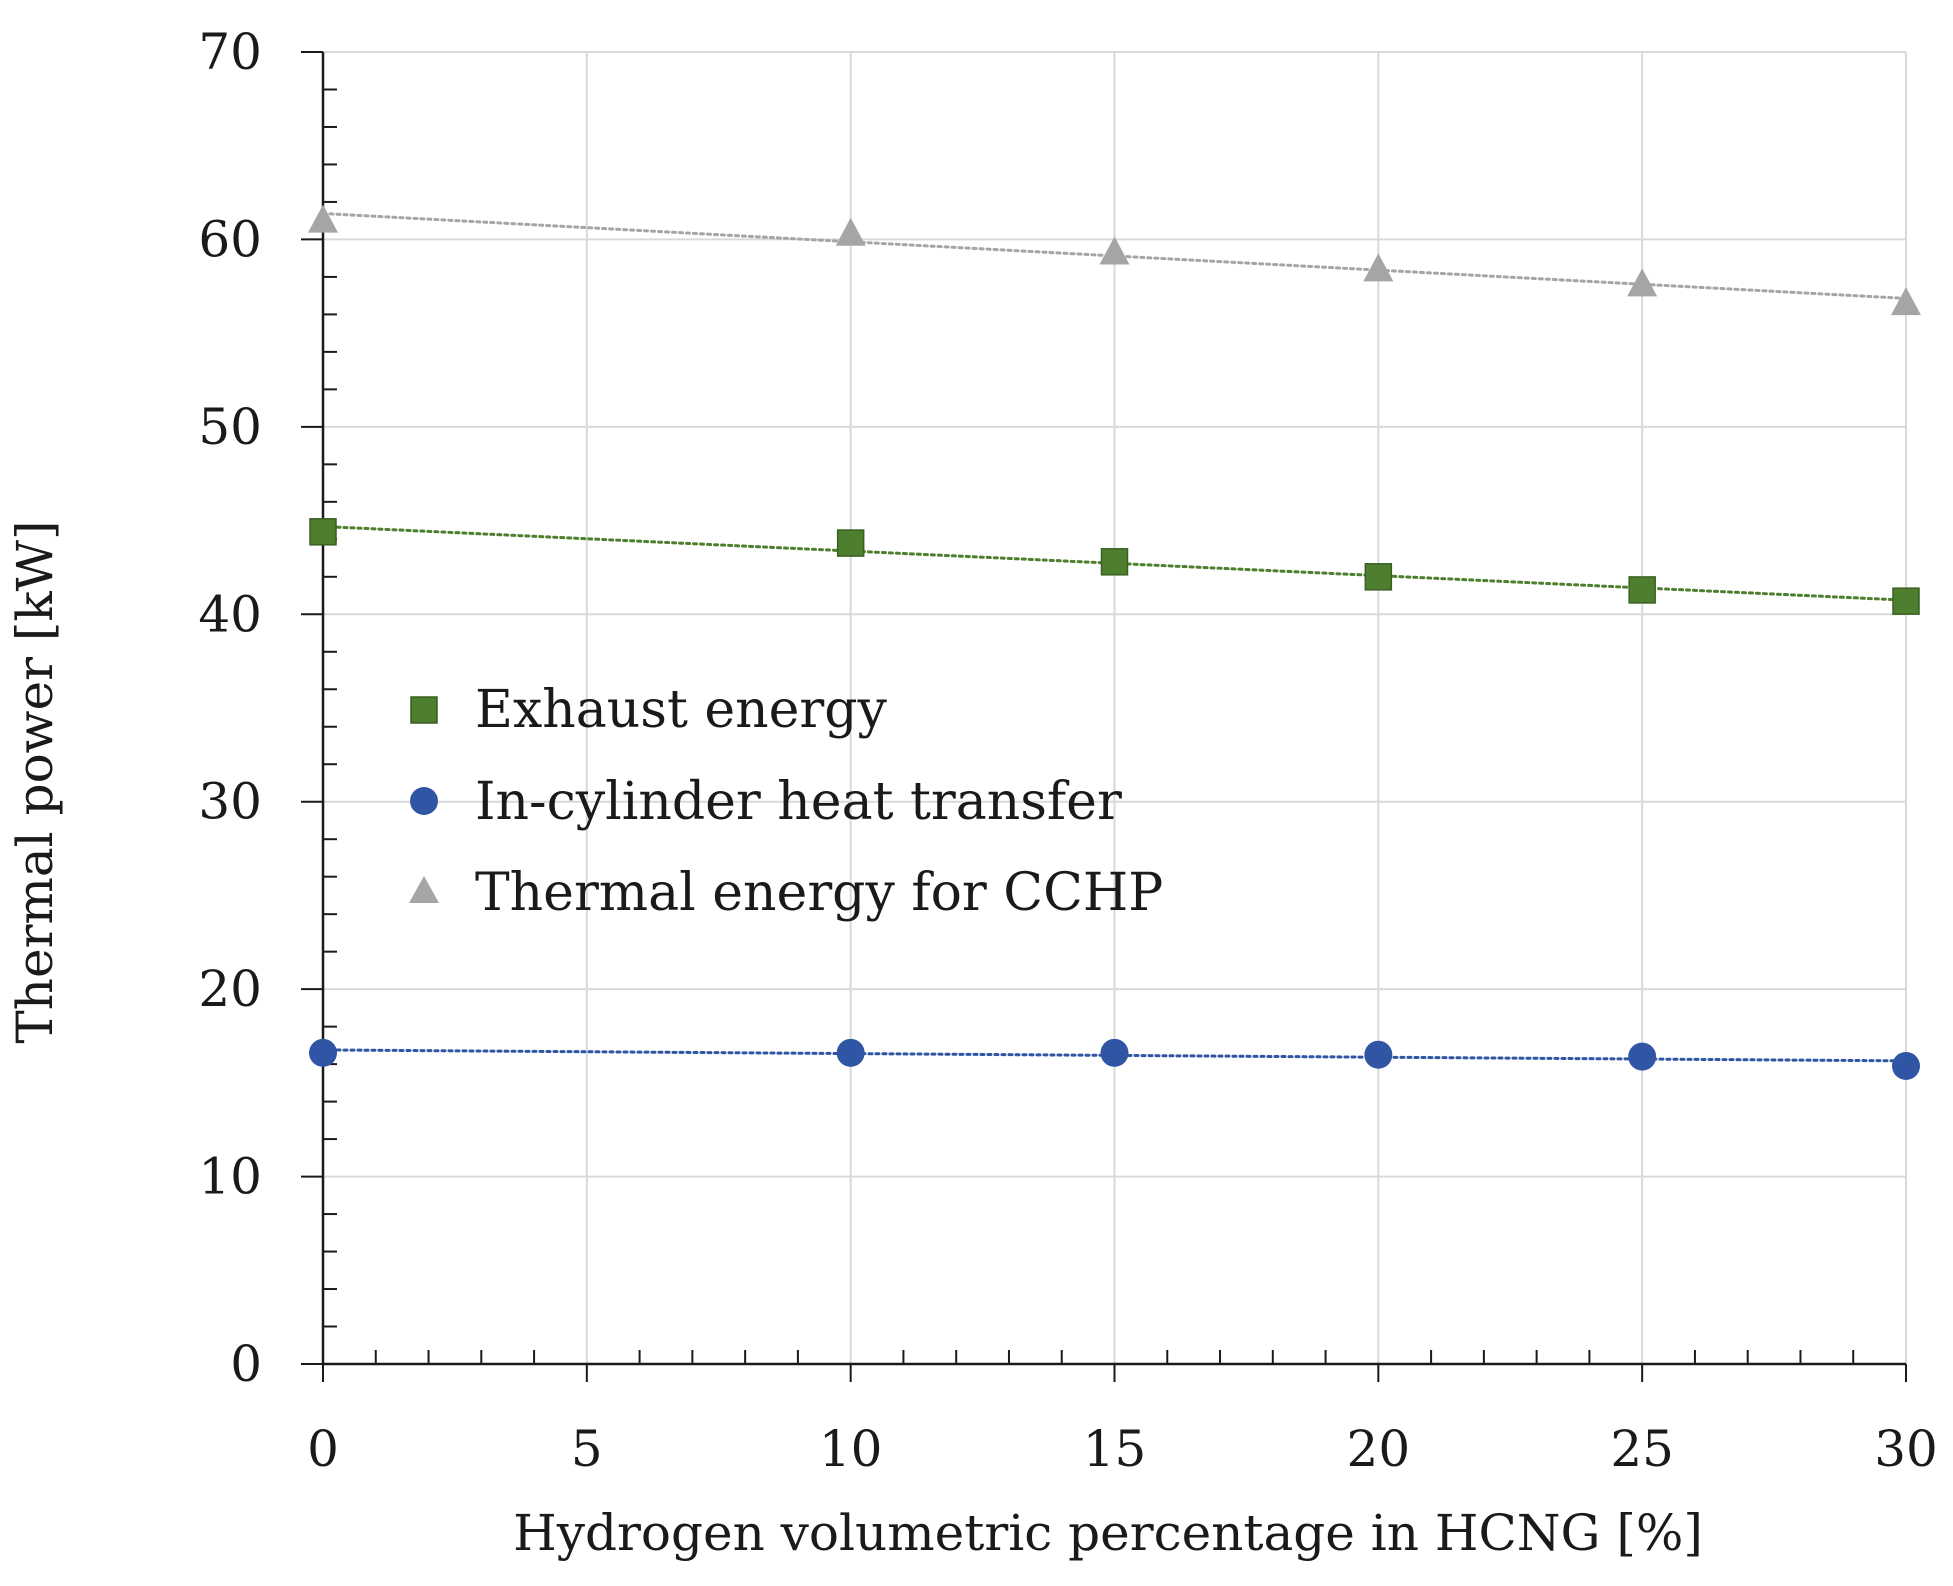 Image resolution: width=1953 pixels, height=1586 pixels. I want to click on y-axis-title: Thermal power [kW], so click(35, 781).